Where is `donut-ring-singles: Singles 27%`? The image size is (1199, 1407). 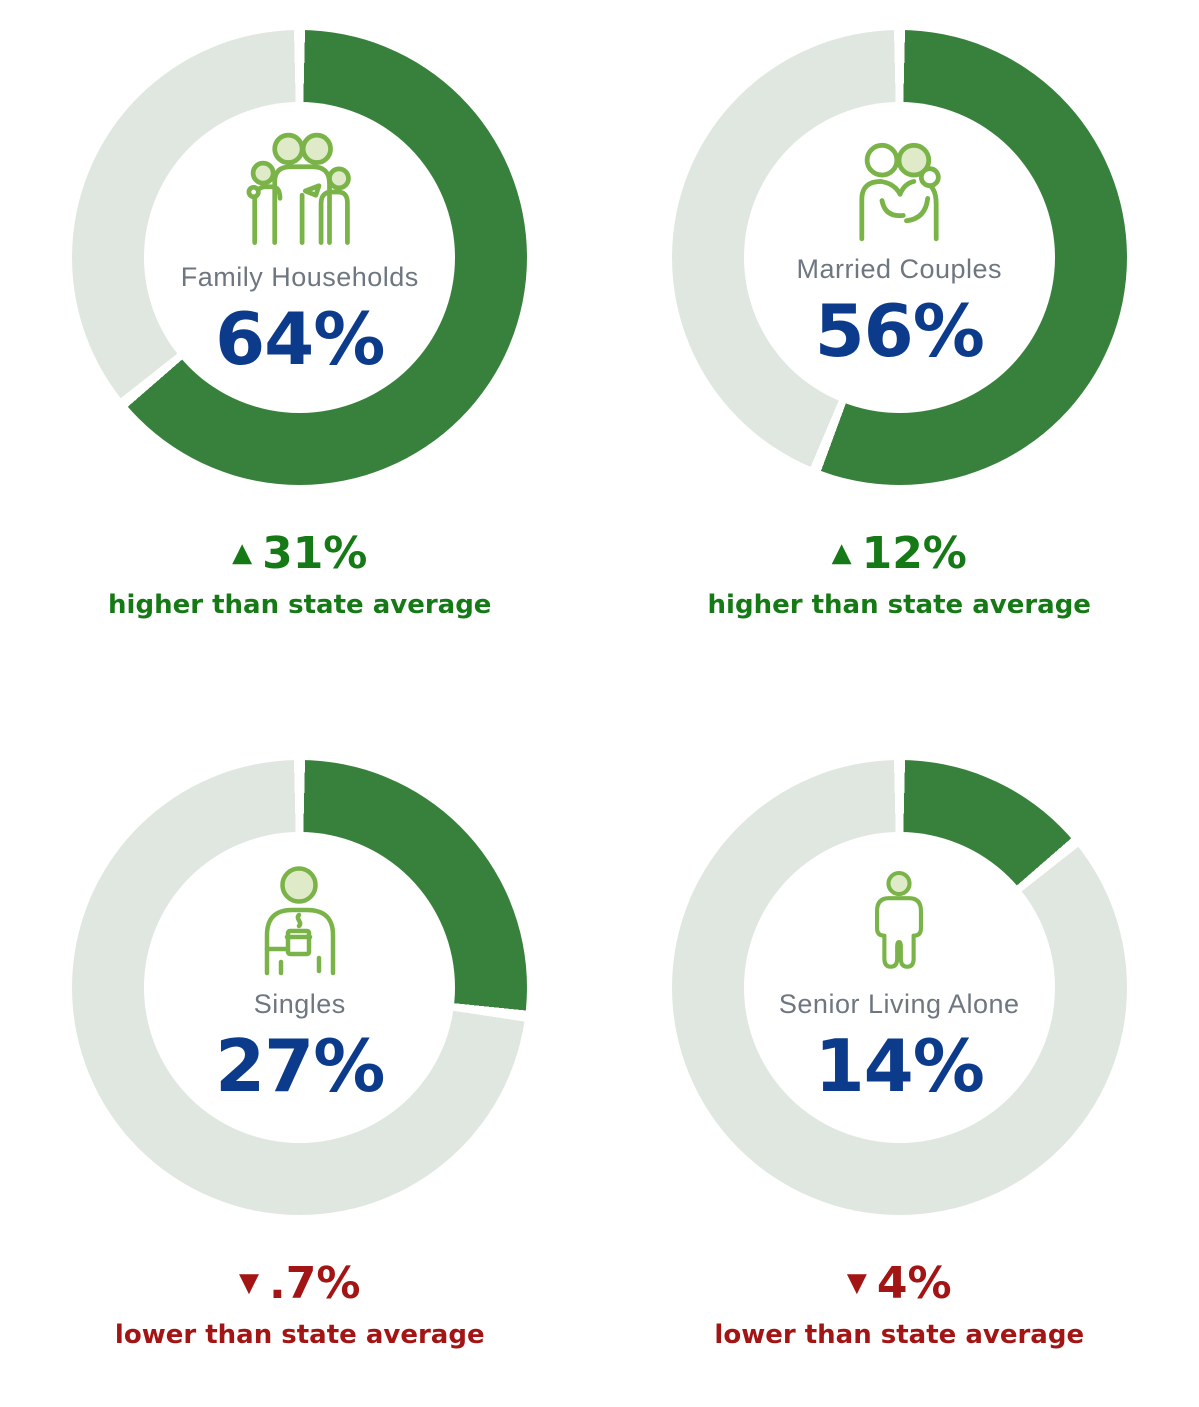
donut-ring-singles: Singles 27% is located at coordinates (300, 987).